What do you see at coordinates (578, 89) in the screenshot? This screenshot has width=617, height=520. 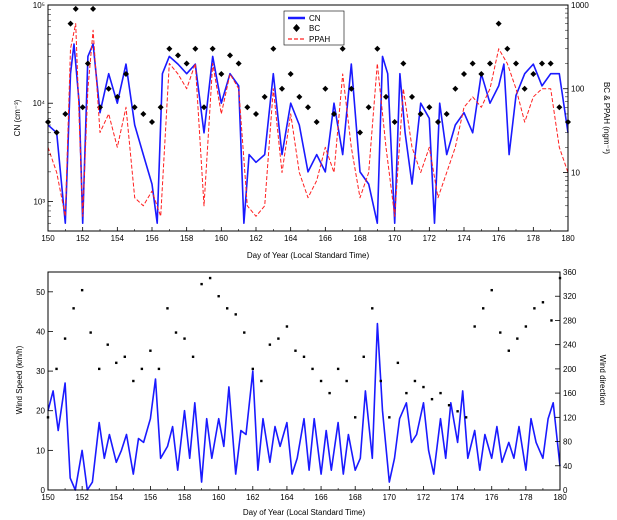 I see `y2-tick-label: 100` at bounding box center [578, 89].